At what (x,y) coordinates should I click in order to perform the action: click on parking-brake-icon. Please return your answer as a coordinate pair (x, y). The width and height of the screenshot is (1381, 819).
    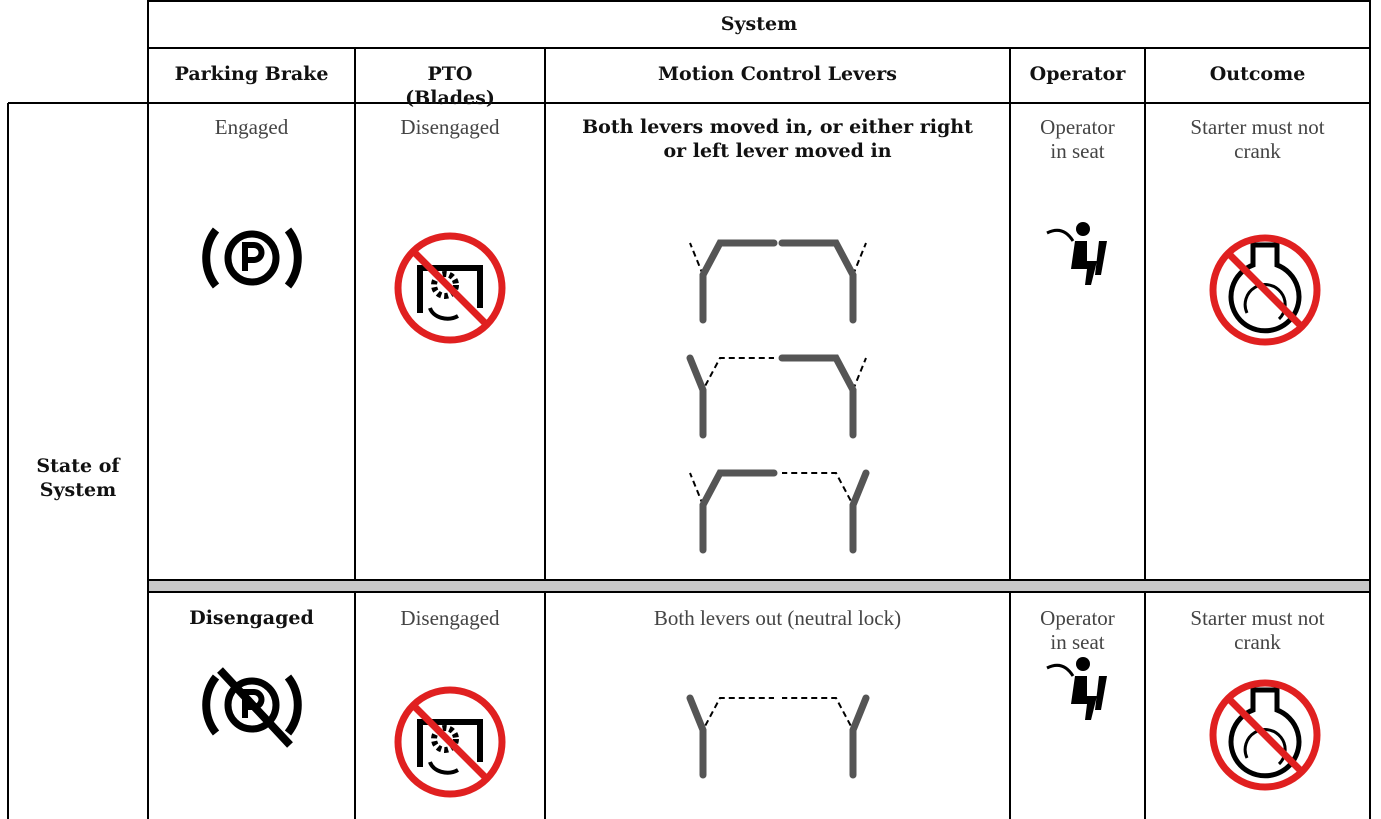
    Looking at the image, I should click on (252, 258).